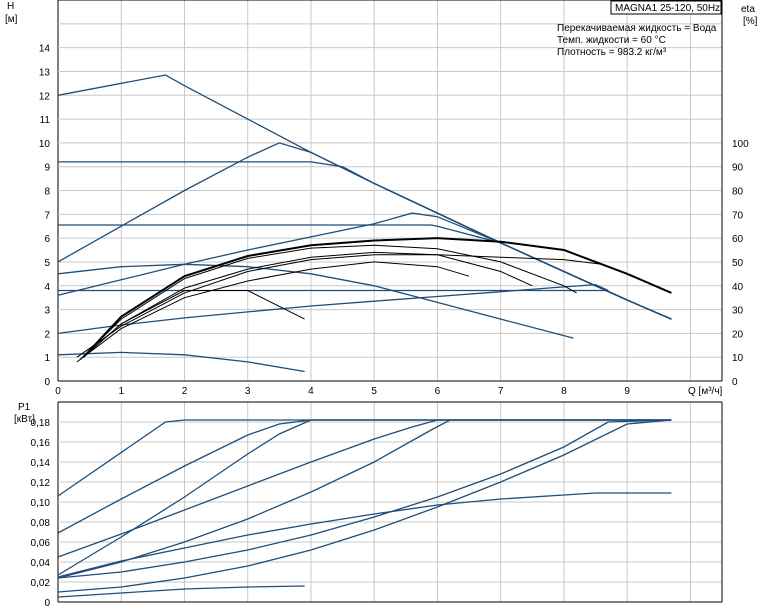  I want to click on eta-axis-unit: [%], so click(750, 21).